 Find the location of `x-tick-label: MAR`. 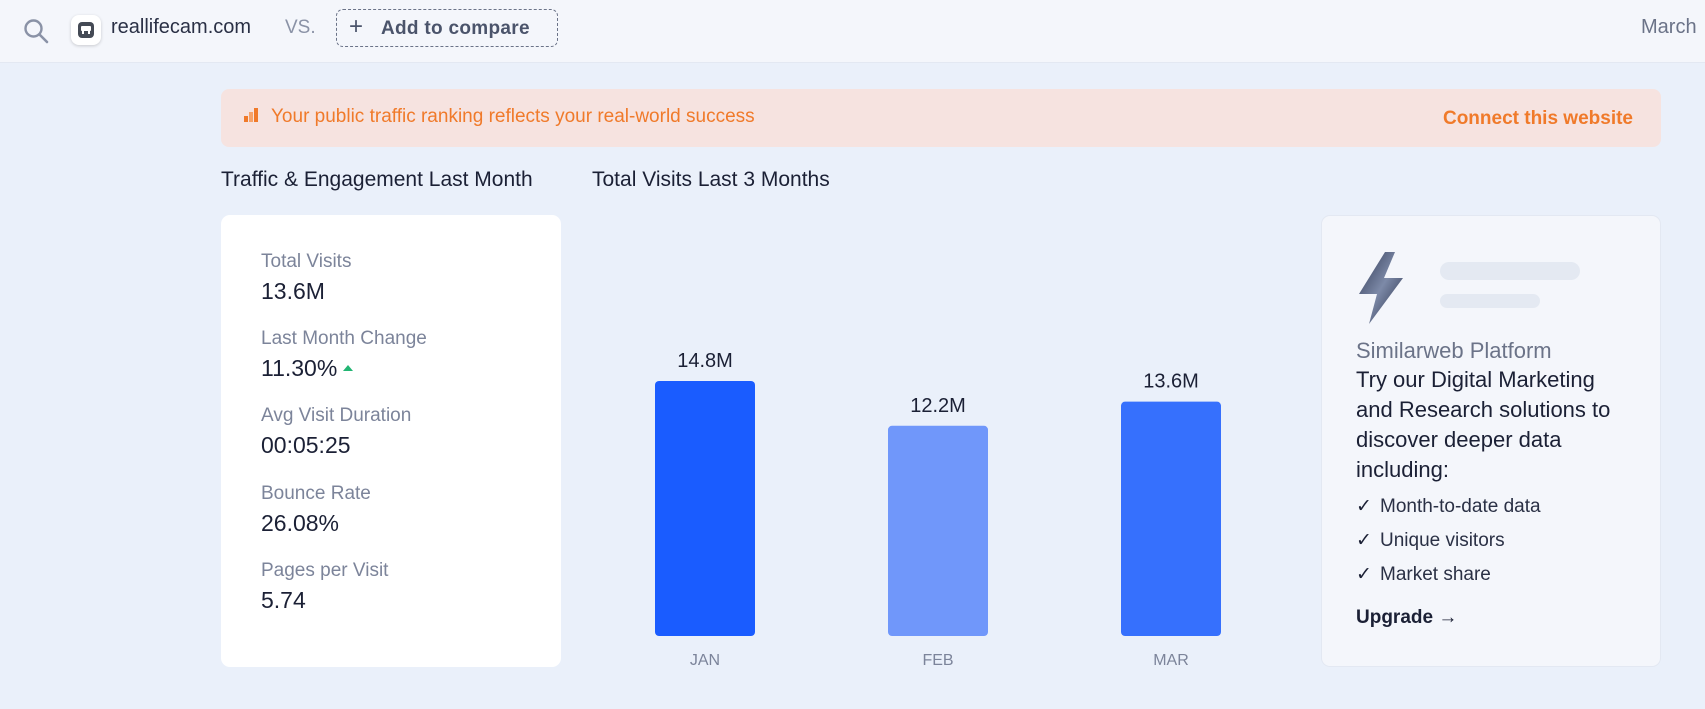

x-tick-label: MAR is located at coordinates (1171, 660).